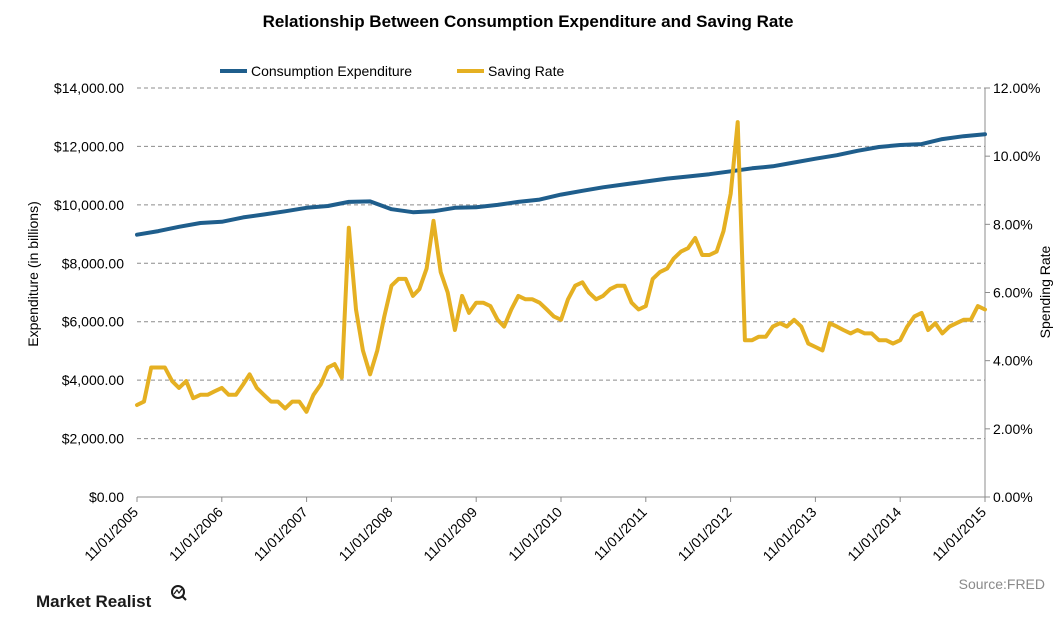 The height and width of the screenshot is (621, 1057). I want to click on y-left-tick-label: $4,000.00, so click(93, 380).